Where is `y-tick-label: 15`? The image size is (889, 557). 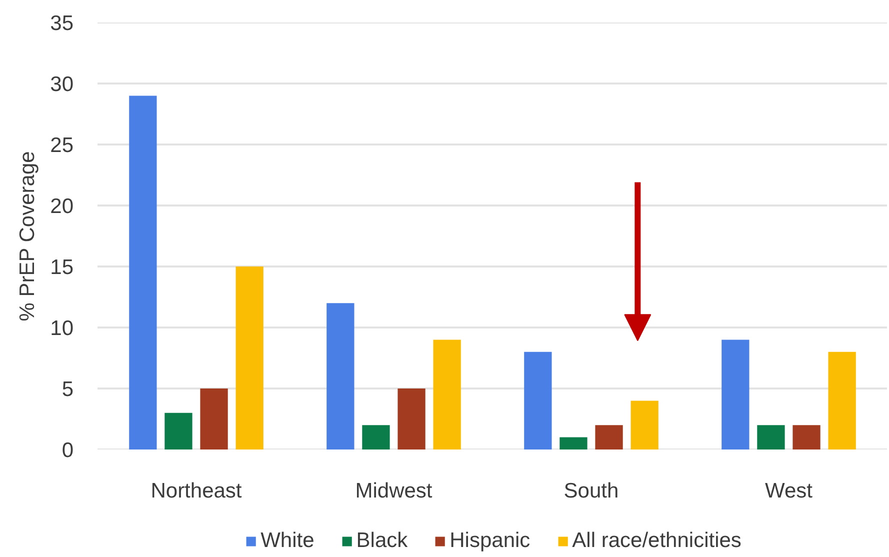 y-tick-label: 15 is located at coordinates (62, 267).